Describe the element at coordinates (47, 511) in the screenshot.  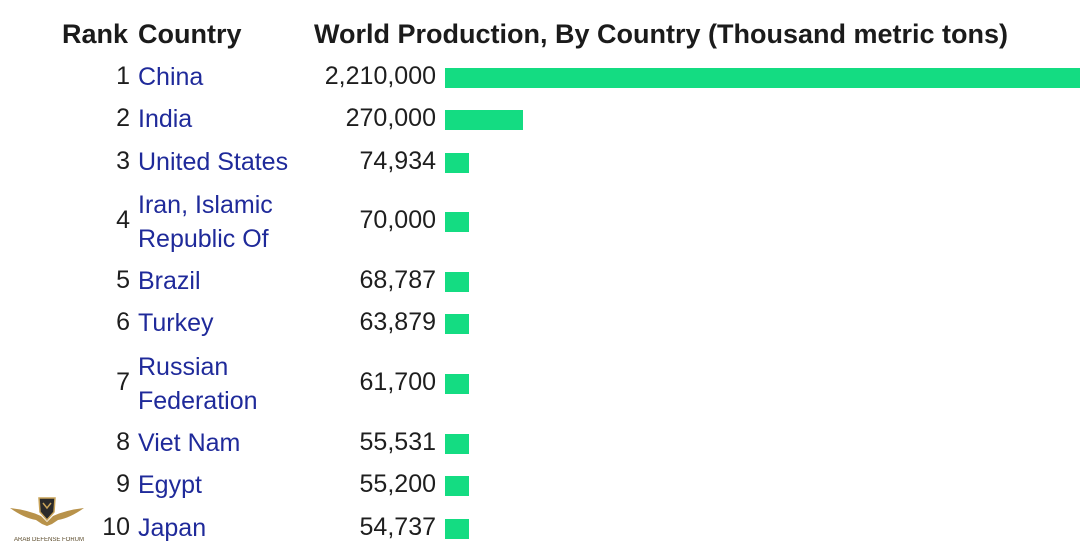
I see `eagle-logo-icon` at that location.